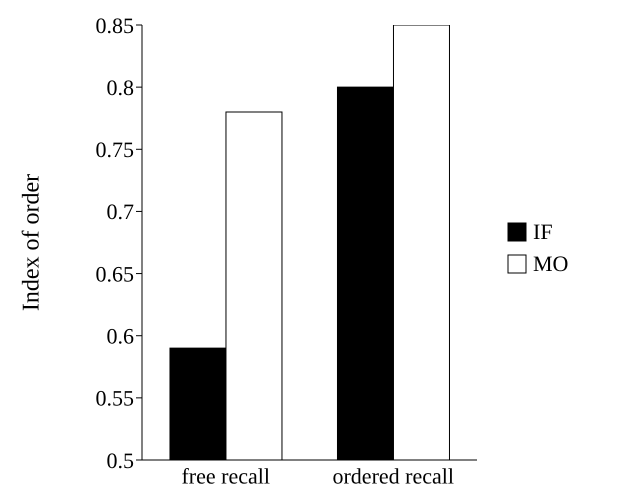 The width and height of the screenshot is (627, 502). I want to click on x-tick-label: ordered recall, so click(393, 476).